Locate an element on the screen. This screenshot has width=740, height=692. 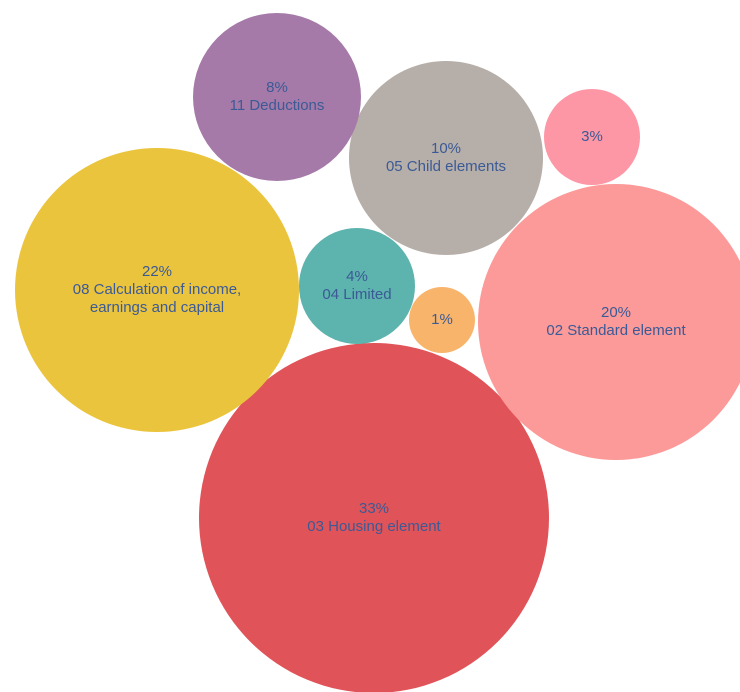
bubble-percent-label: 20% is located at coordinates (616, 312).